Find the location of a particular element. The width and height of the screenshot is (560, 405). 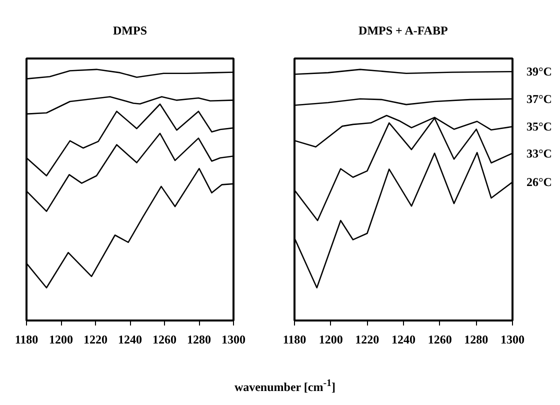

series-label: 37°C is located at coordinates (539, 99).